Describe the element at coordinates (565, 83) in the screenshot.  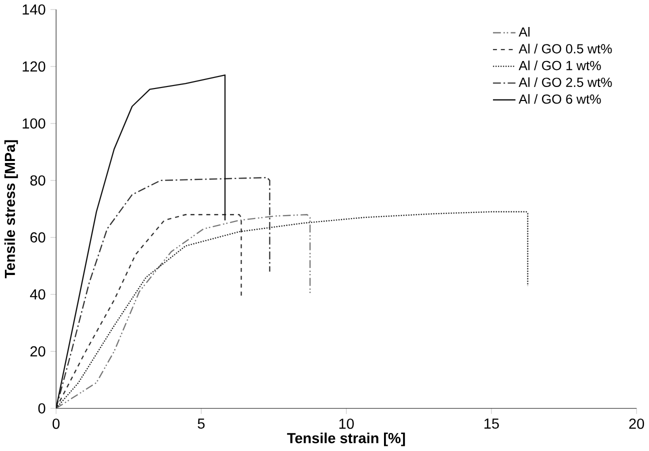
I see `legend-label: Al / GO 2.5 wt%` at that location.